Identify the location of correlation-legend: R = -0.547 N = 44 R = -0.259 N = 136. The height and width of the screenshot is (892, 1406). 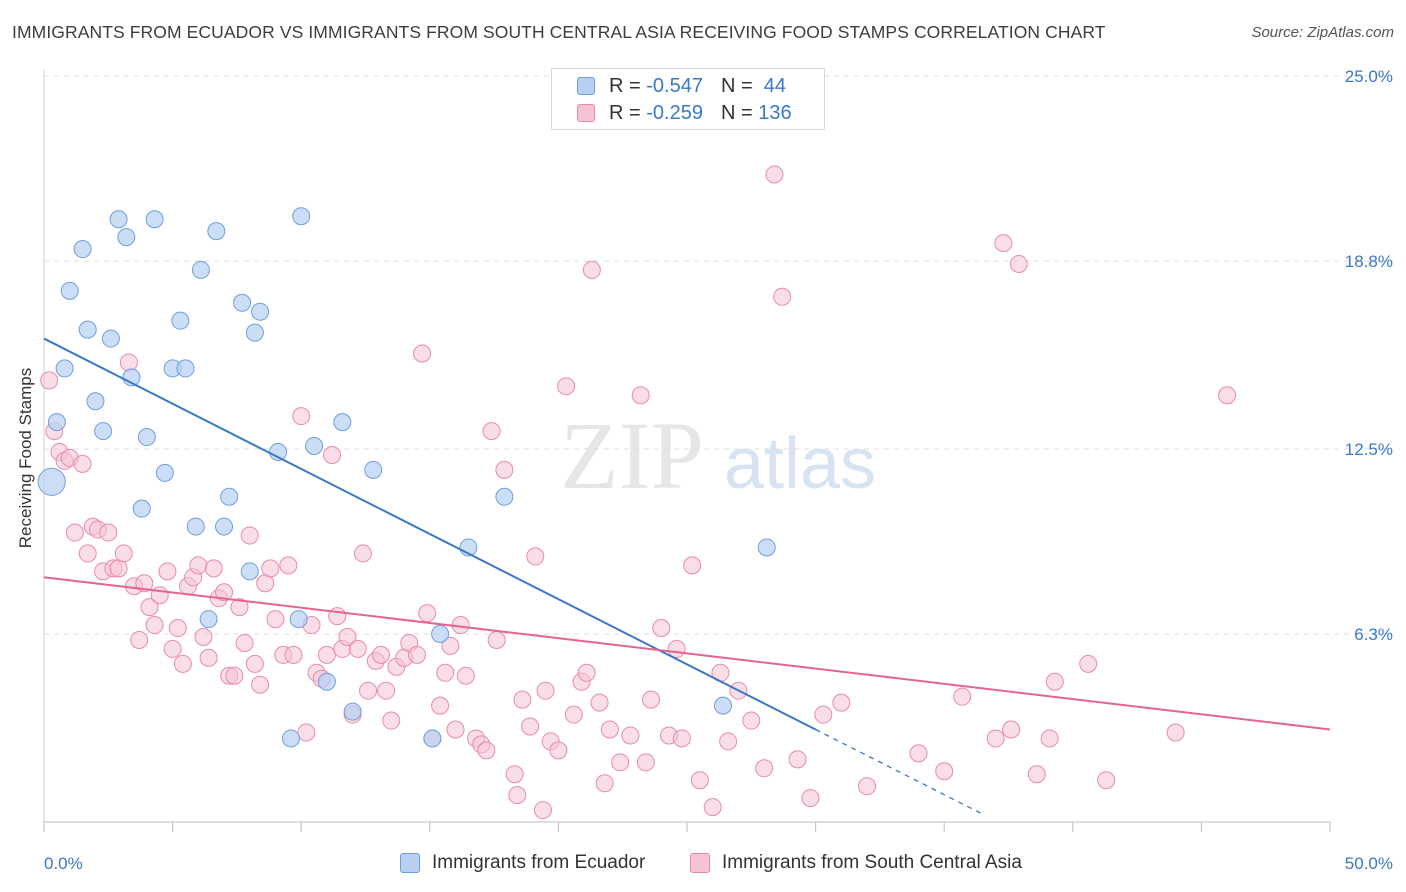
(688, 99).